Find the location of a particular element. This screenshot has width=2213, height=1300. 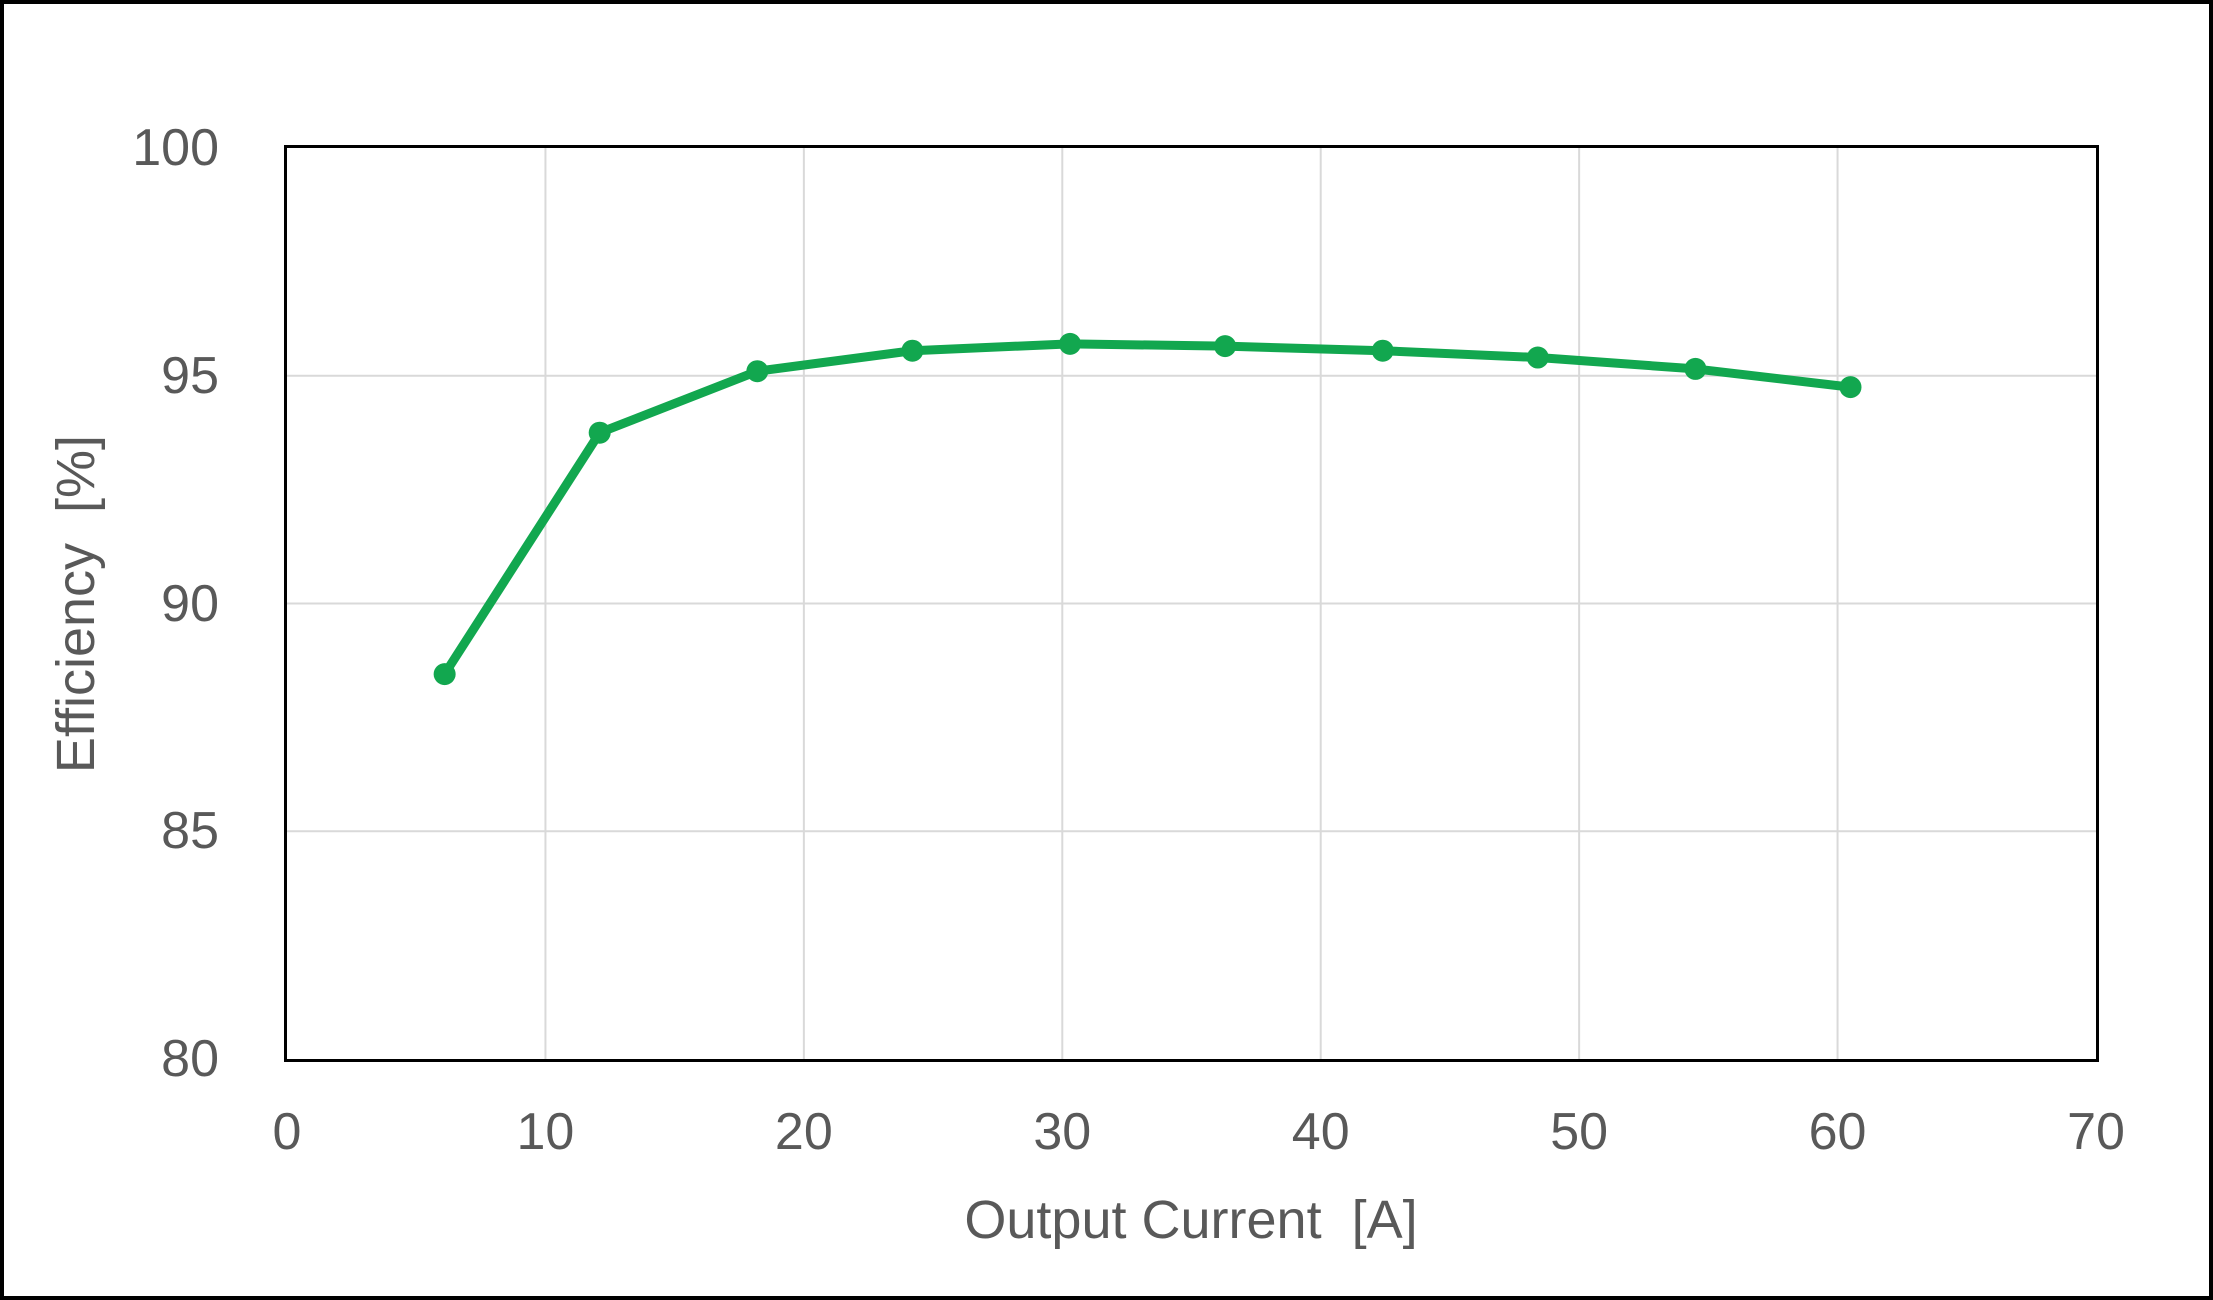

x-tick-label: 70 is located at coordinates (2096, 1132).